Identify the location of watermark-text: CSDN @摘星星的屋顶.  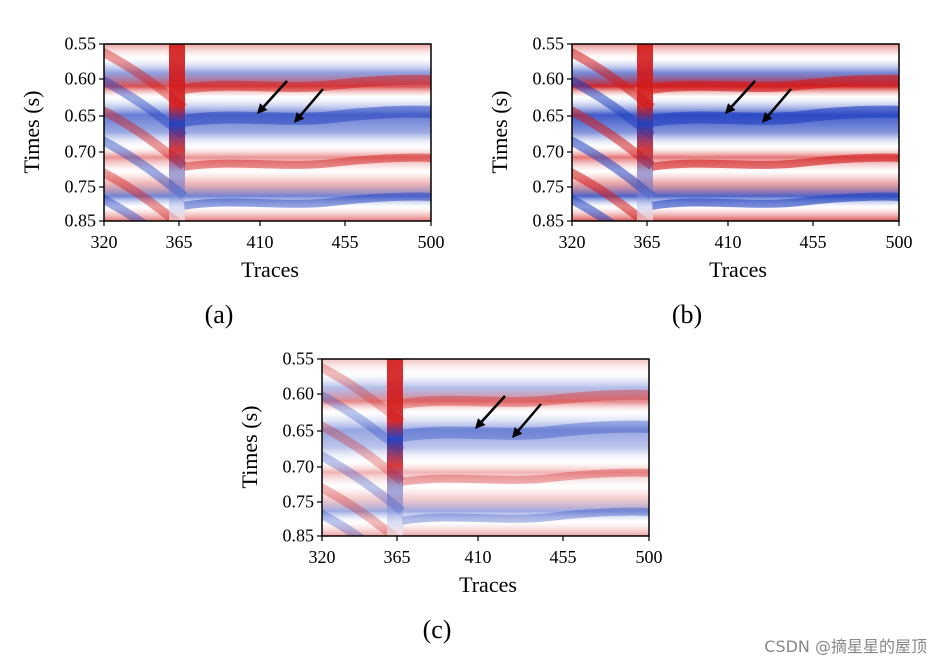
(845, 646).